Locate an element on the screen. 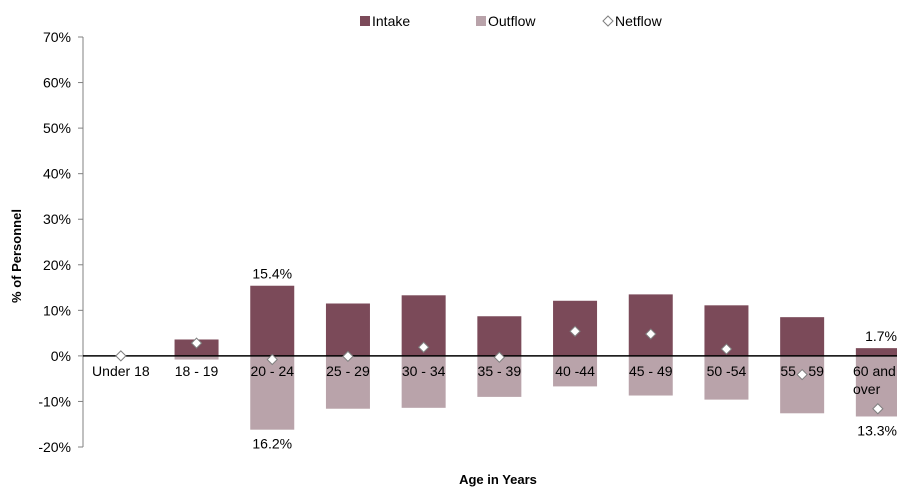 Image resolution: width=897 pixels, height=487 pixels. x-tick-label: 40 -44 is located at coordinates (575, 371).